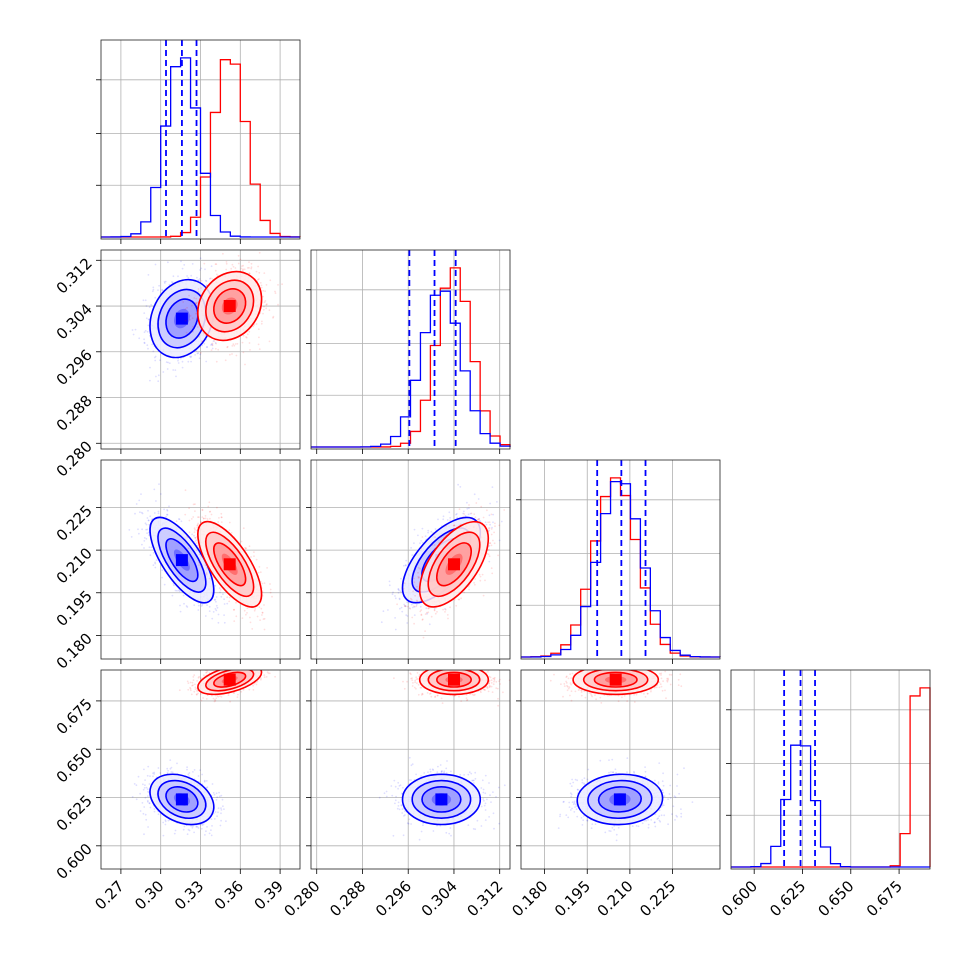 Image resolution: width=970 pixels, height=970 pixels. I want to click on panel-p4-p1, so click(198, 771).